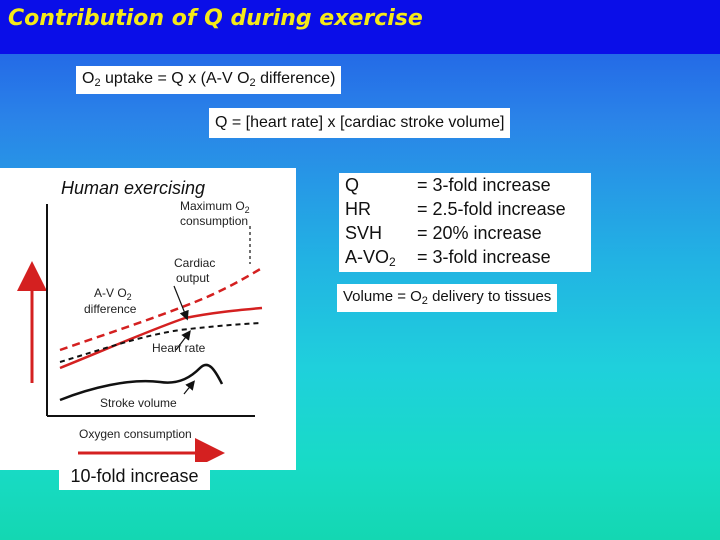 The image size is (720, 540). I want to click on stat-row-q: Q = 3-fold increase, so click(465, 185).